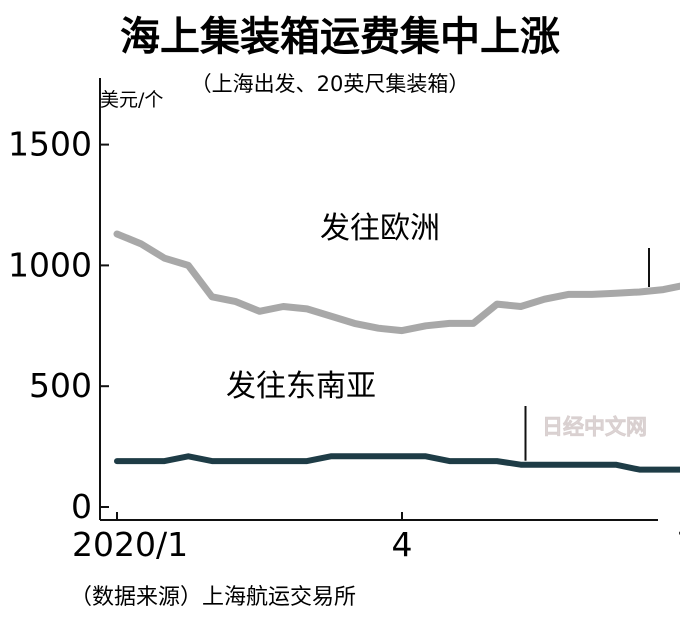 Image resolution: width=680 pixels, height=635 pixels. I want to click on chart-subtitle: （上海出发、20英尺集装箱）, so click(330, 84).